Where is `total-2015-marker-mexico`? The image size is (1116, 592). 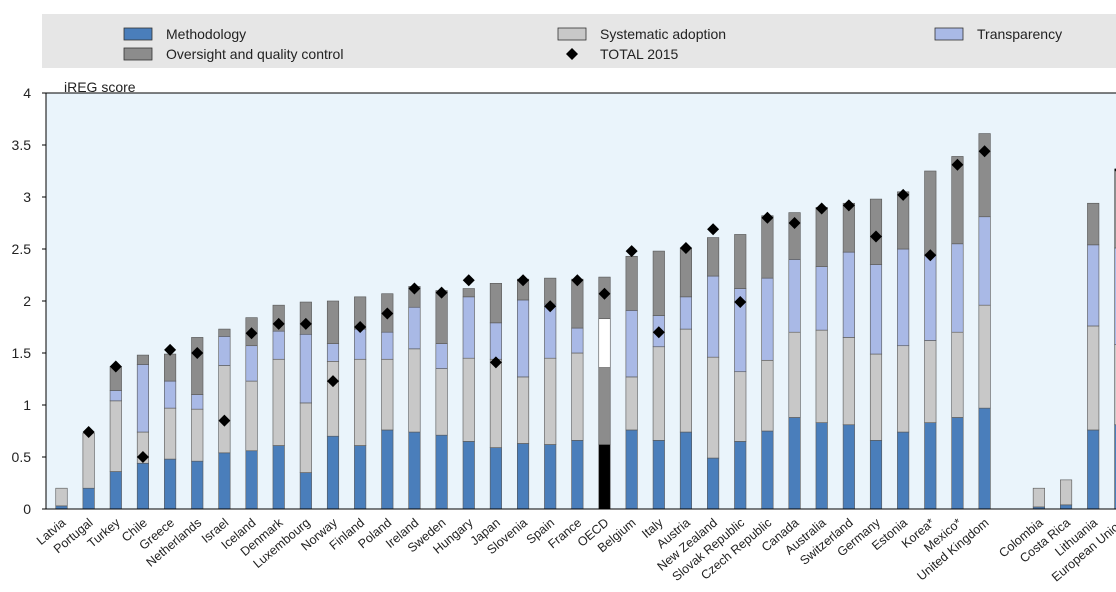 total-2015-marker-mexico is located at coordinates (957, 164).